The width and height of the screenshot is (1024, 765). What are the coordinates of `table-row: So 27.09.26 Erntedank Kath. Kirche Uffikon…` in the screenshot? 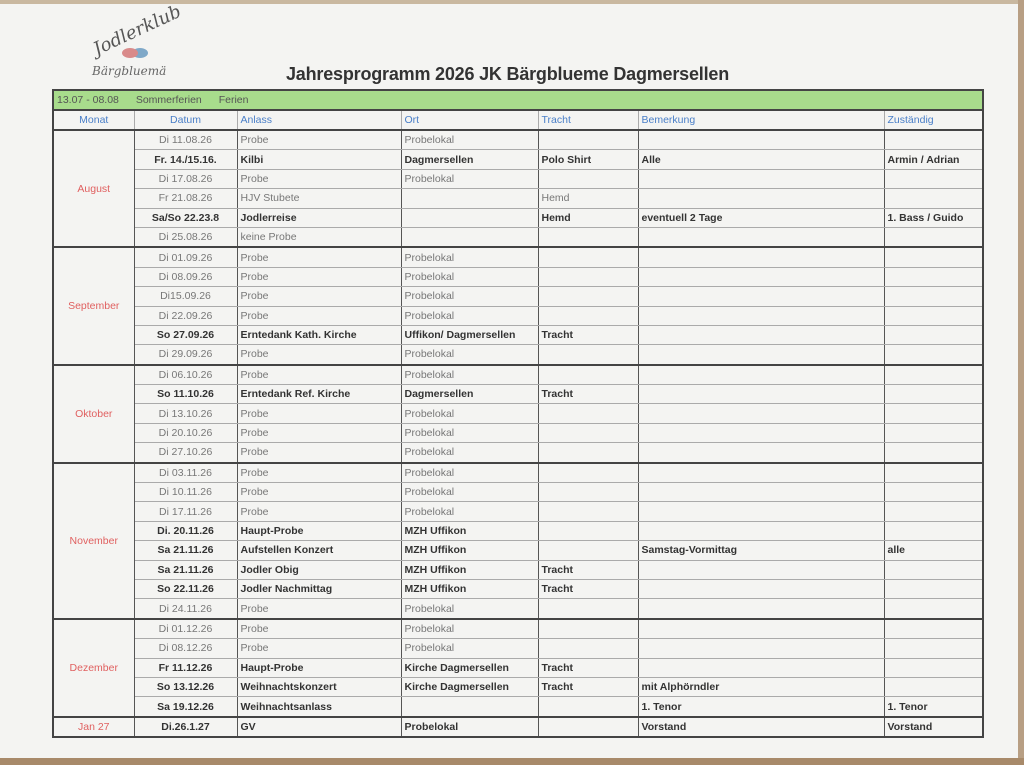 It's located at (518, 335).